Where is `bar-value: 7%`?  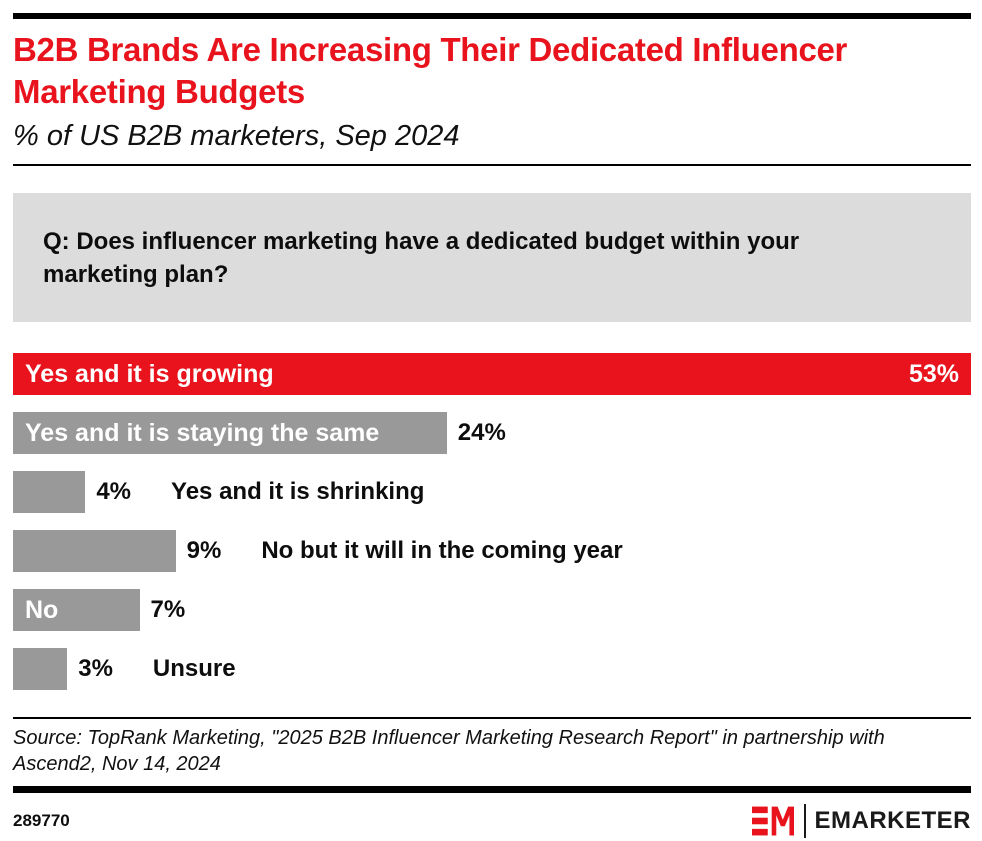 bar-value: 7% is located at coordinates (168, 609).